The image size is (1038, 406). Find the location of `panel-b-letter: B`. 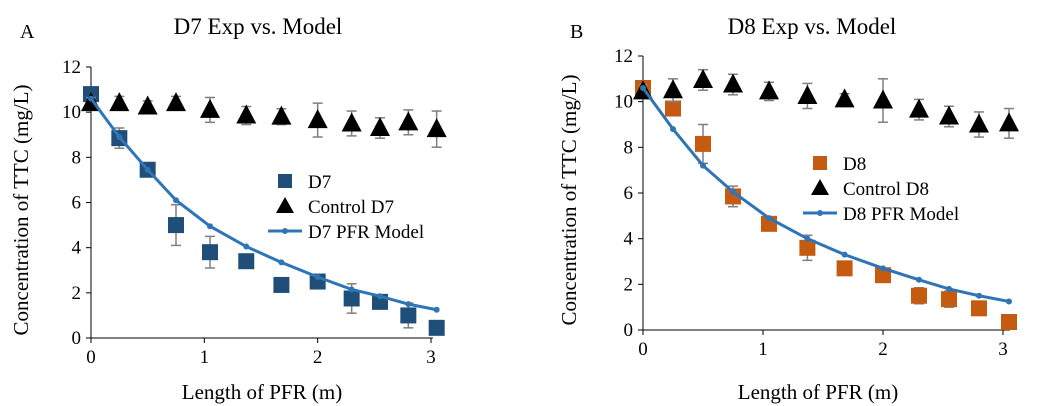

panel-b-letter: B is located at coordinates (576, 32).